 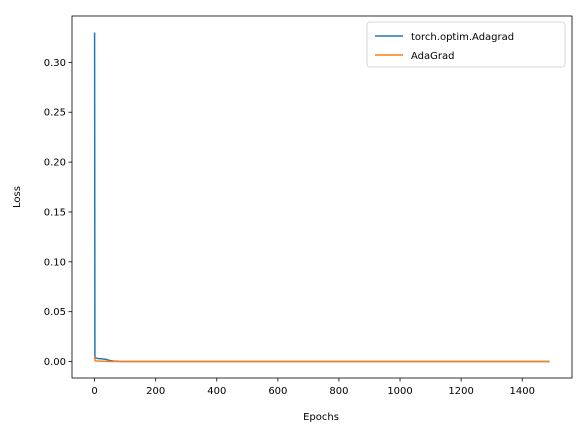 What do you see at coordinates (321, 417) in the screenshot?
I see `x-axis-label: Epochs` at bounding box center [321, 417].